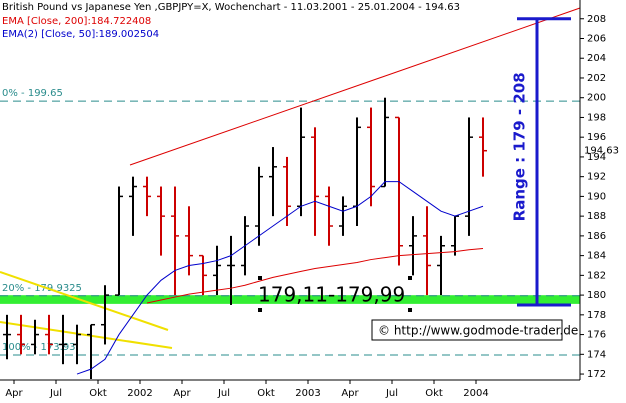 The width and height of the screenshot is (626, 403). Describe the element at coordinates (80, 34) in the screenshot. I see `legend-entry: EMA(2) [Close, 50]:189.002504` at that location.